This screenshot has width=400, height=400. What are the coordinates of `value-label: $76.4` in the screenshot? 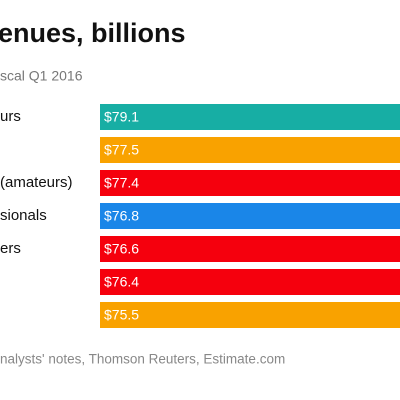 It's located at (121, 282).